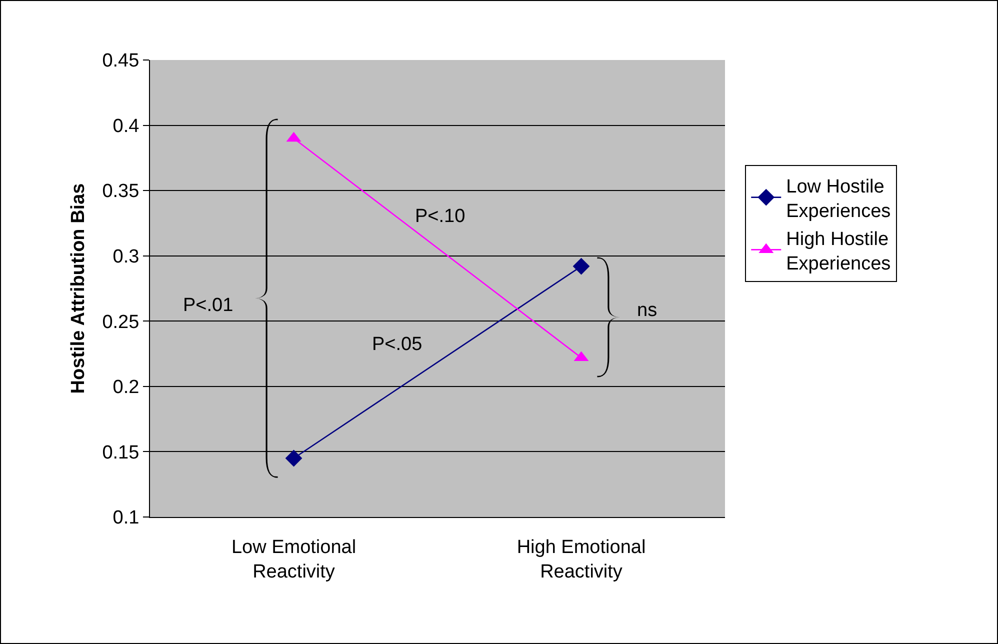 The width and height of the screenshot is (998, 644). What do you see at coordinates (838, 251) in the screenshot?
I see `legend-label: High Hostile Experiences` at bounding box center [838, 251].